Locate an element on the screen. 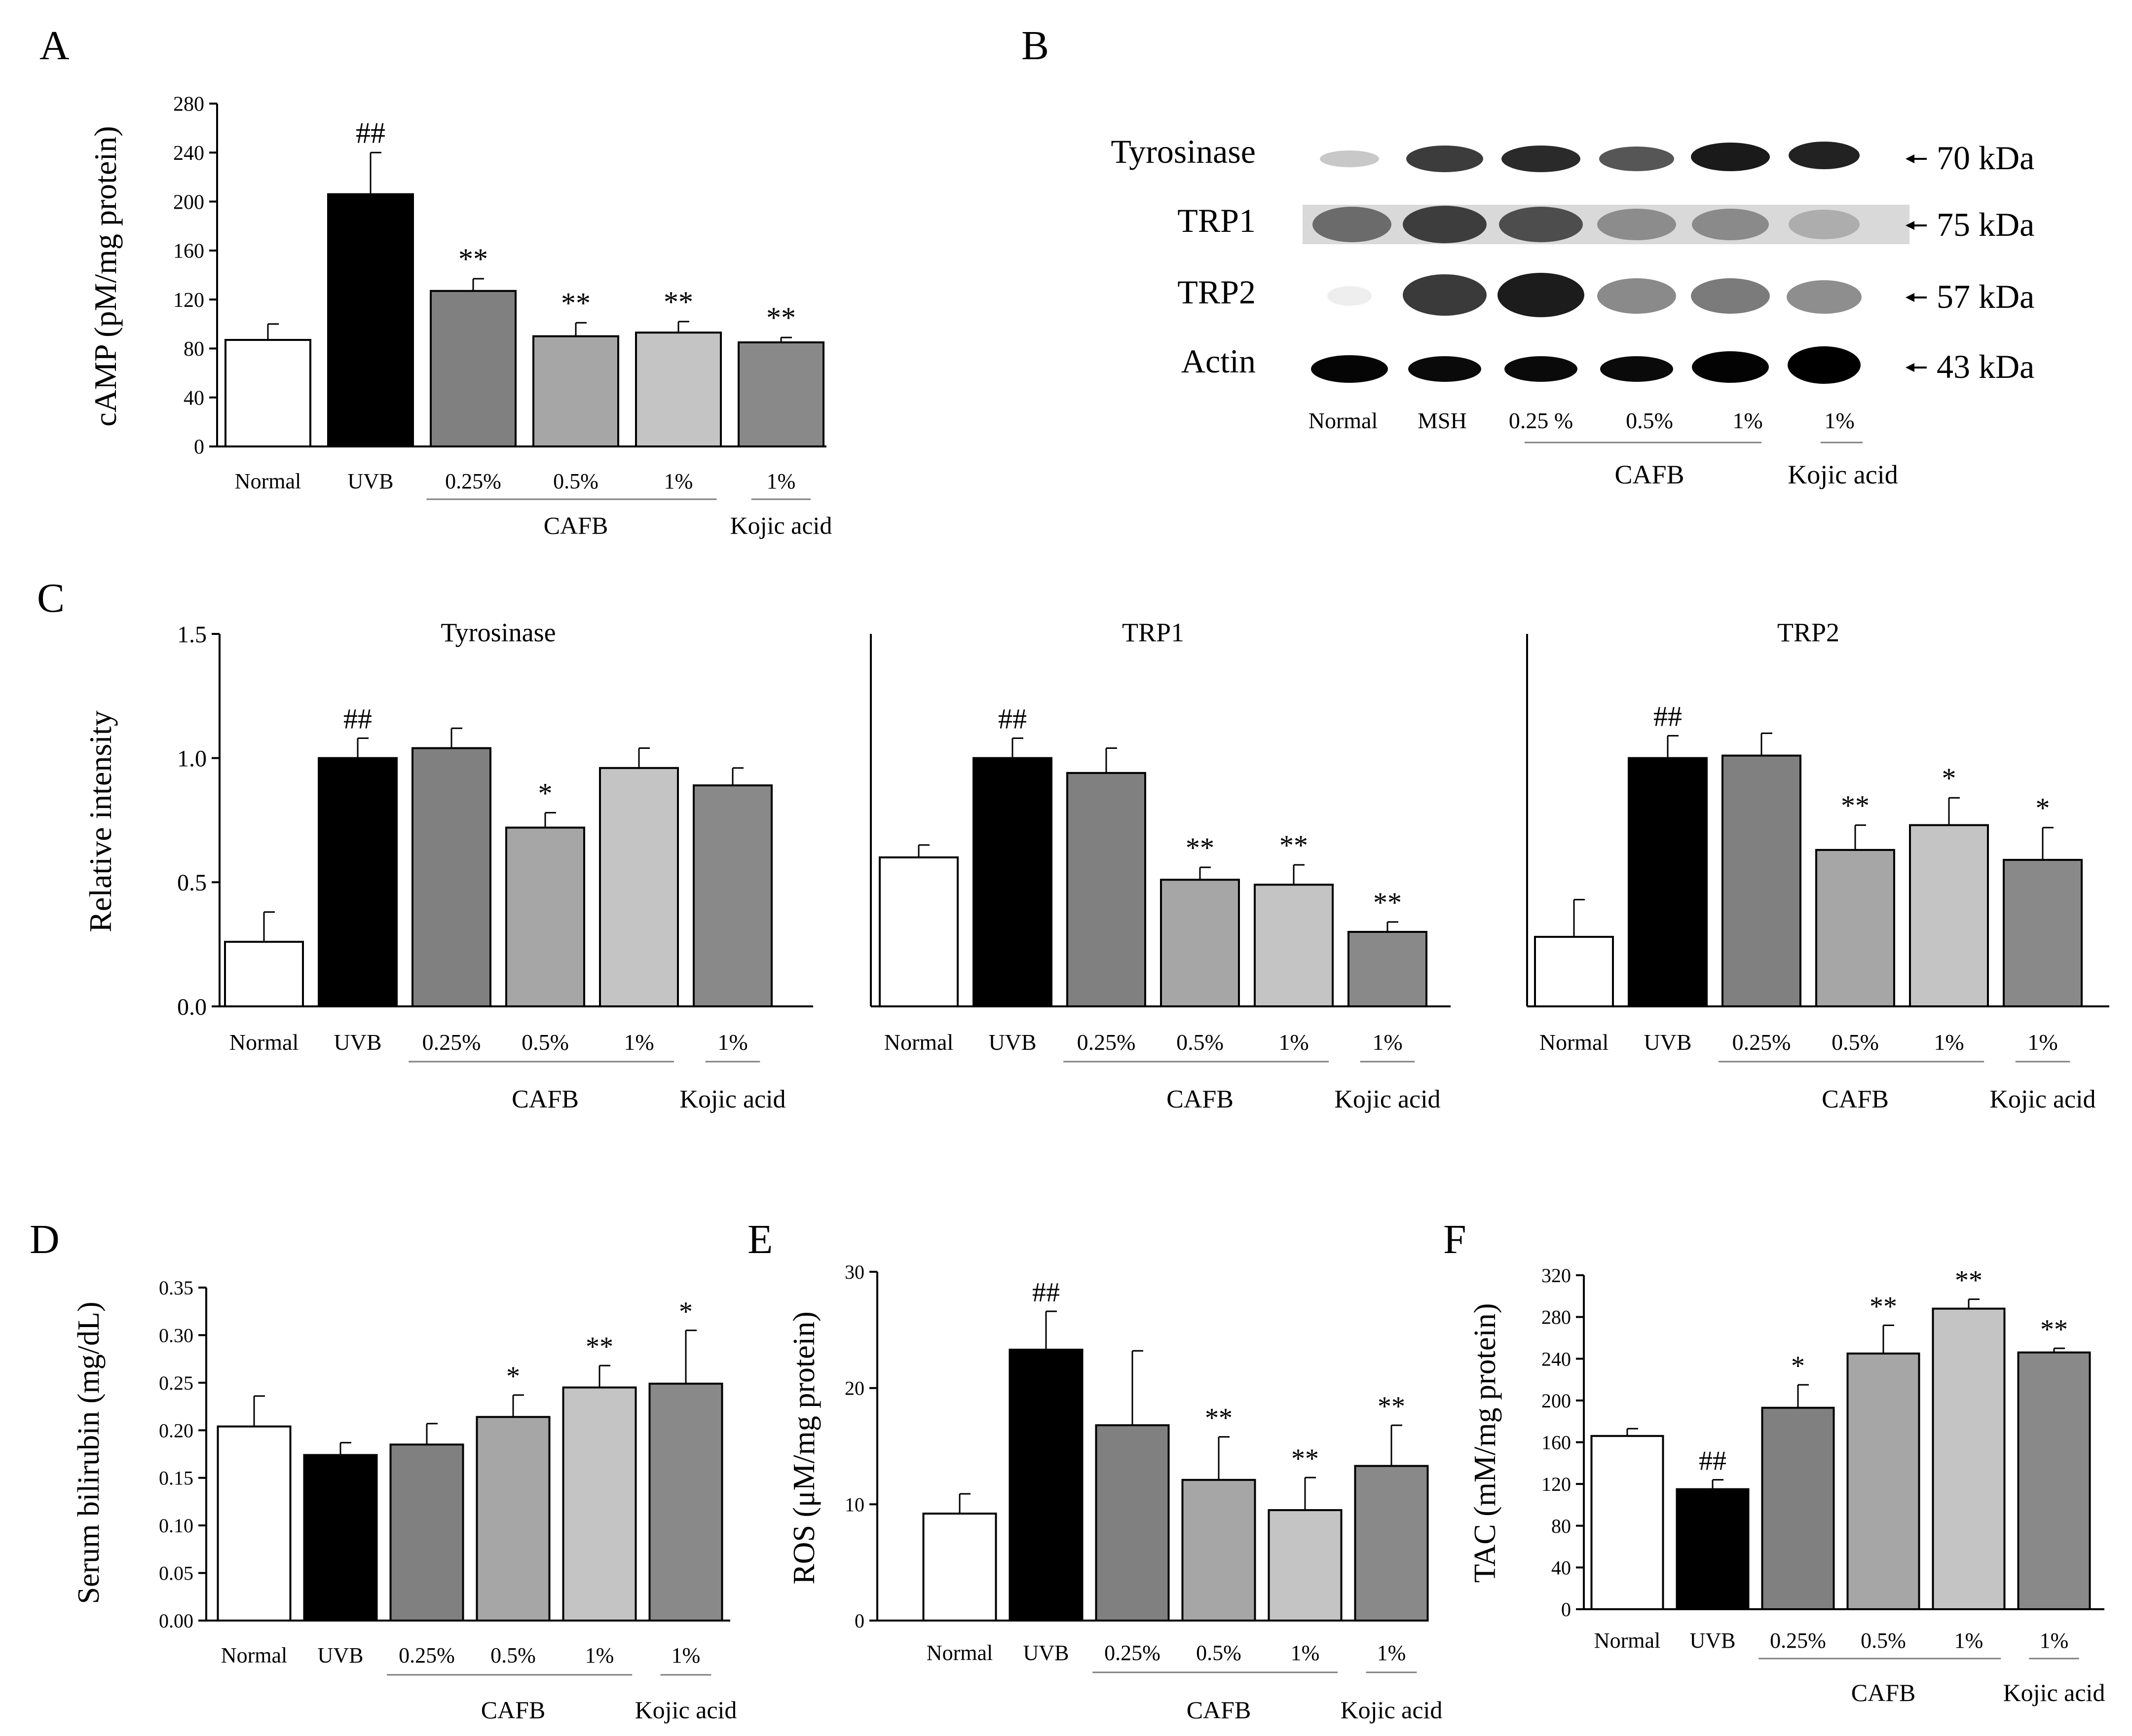  y-tick-label: 120 is located at coordinates (188, 301).